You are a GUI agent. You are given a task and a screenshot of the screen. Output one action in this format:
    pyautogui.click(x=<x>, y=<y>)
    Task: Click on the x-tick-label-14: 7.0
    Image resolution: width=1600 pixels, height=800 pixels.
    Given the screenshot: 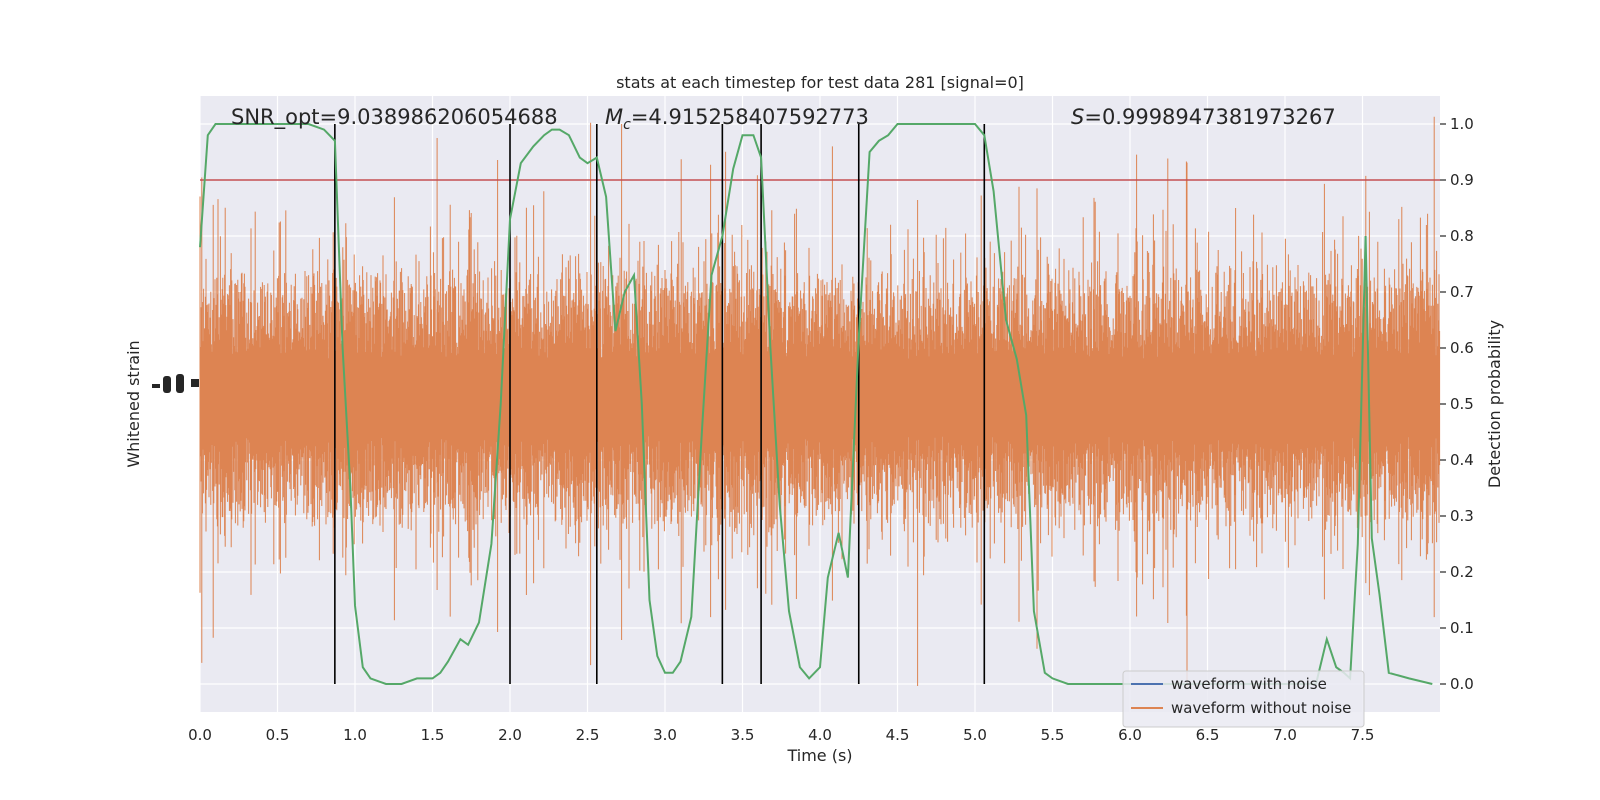 What is the action you would take?
    pyautogui.click(x=1285, y=735)
    